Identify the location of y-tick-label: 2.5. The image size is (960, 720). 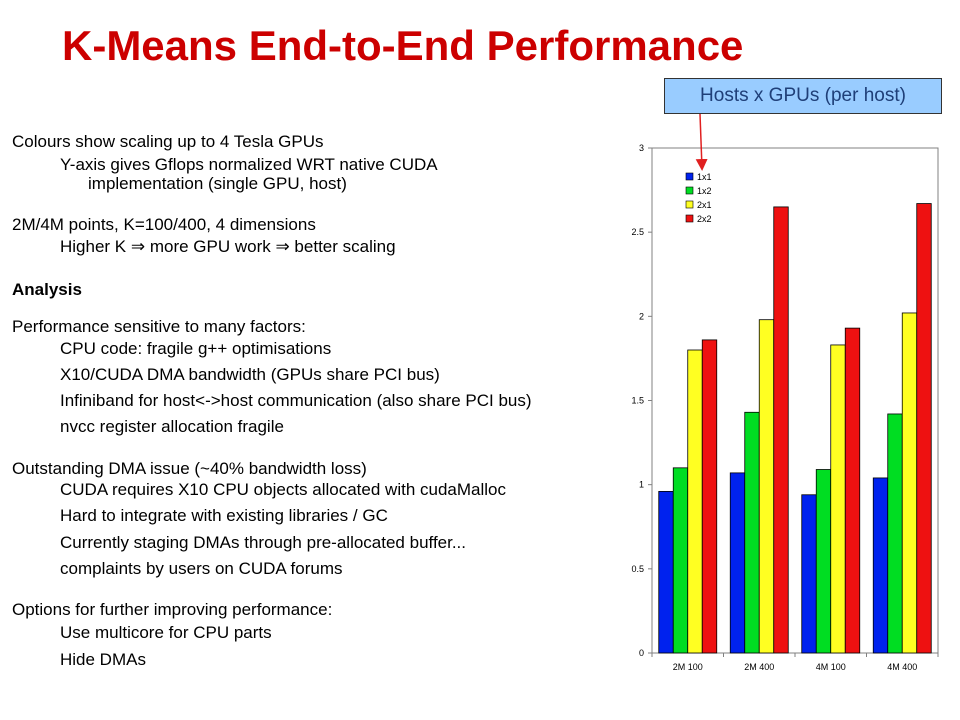
(637, 232).